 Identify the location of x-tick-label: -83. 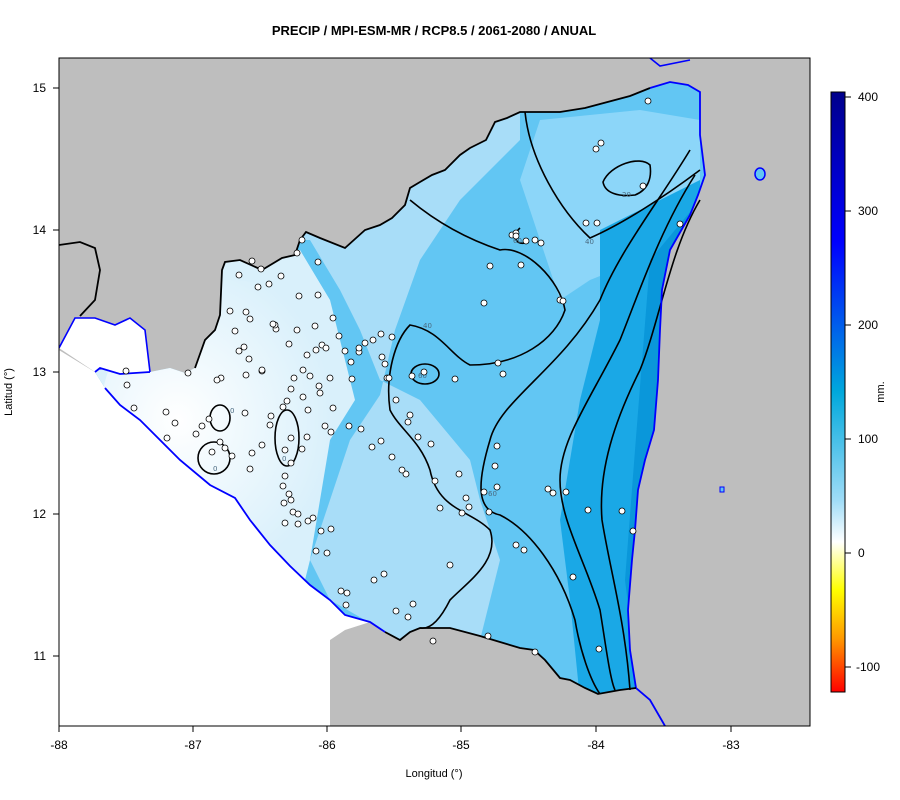
(731, 745).